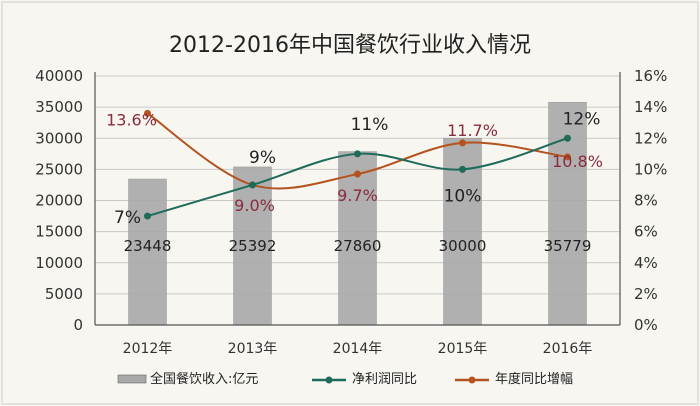  What do you see at coordinates (650, 138) in the screenshot?
I see `y-right-tick-label: 12%` at bounding box center [650, 138].